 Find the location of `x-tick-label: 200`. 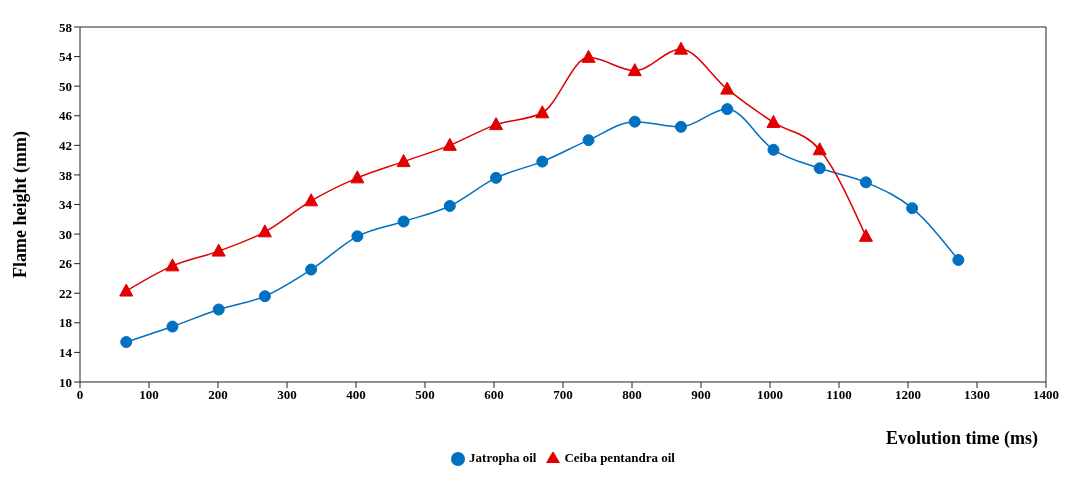

x-tick-label: 200 is located at coordinates (218, 395).